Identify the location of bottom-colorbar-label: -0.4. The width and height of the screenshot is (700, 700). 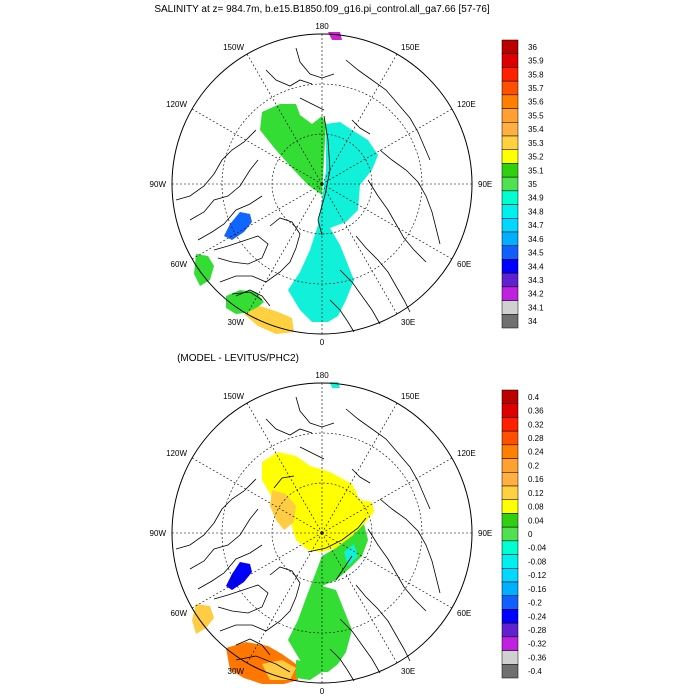
(535, 671).